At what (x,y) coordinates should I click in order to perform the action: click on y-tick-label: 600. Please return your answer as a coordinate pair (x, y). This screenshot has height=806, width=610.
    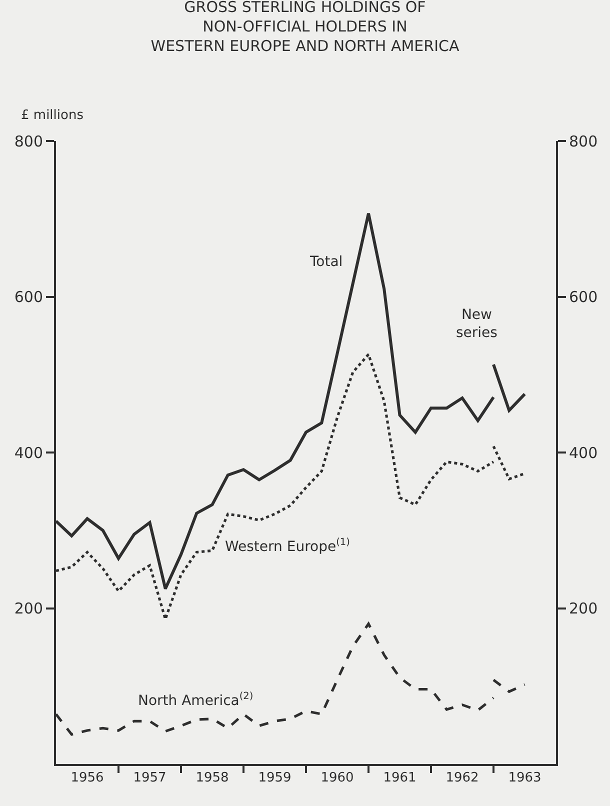
    Looking at the image, I should click on (28, 297).